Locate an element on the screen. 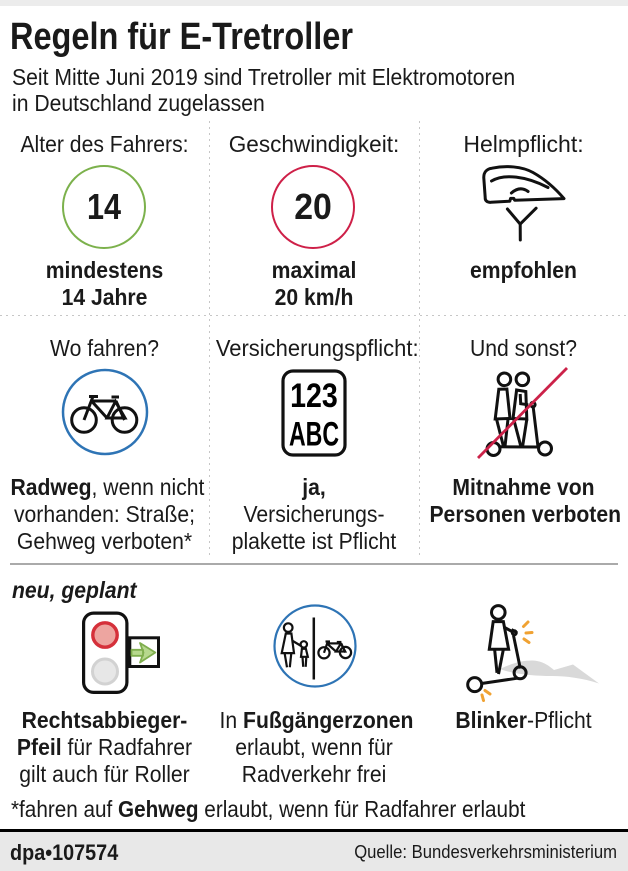 The height and width of the screenshot is (871, 628). svg-text: ABC is located at coordinates (314, 434).